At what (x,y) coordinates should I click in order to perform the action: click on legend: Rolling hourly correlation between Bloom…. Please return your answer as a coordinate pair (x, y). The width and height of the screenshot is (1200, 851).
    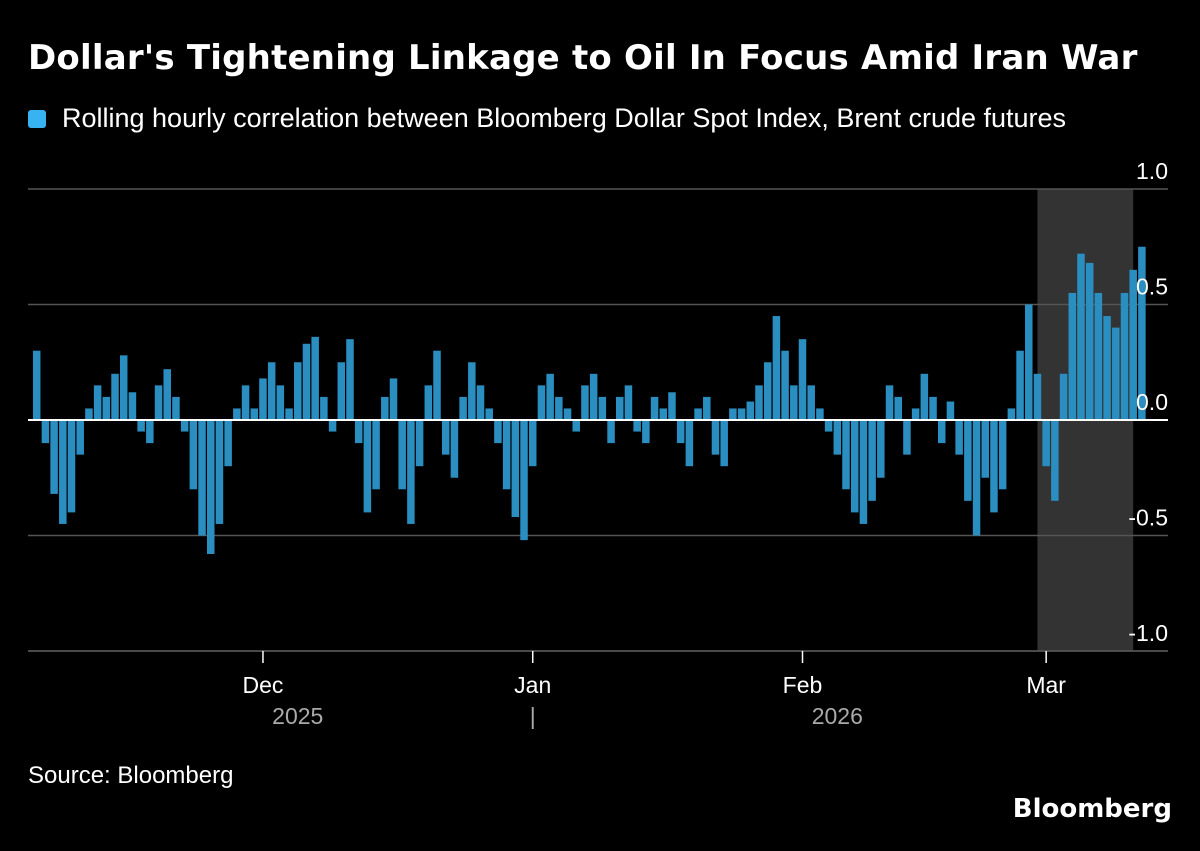
    Looking at the image, I should click on (547, 118).